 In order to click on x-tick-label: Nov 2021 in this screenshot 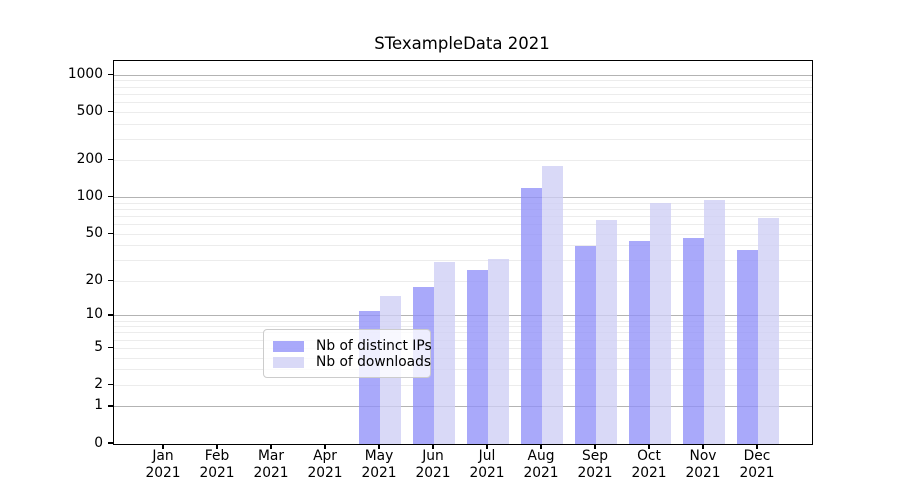, I will do `click(703, 464)`.